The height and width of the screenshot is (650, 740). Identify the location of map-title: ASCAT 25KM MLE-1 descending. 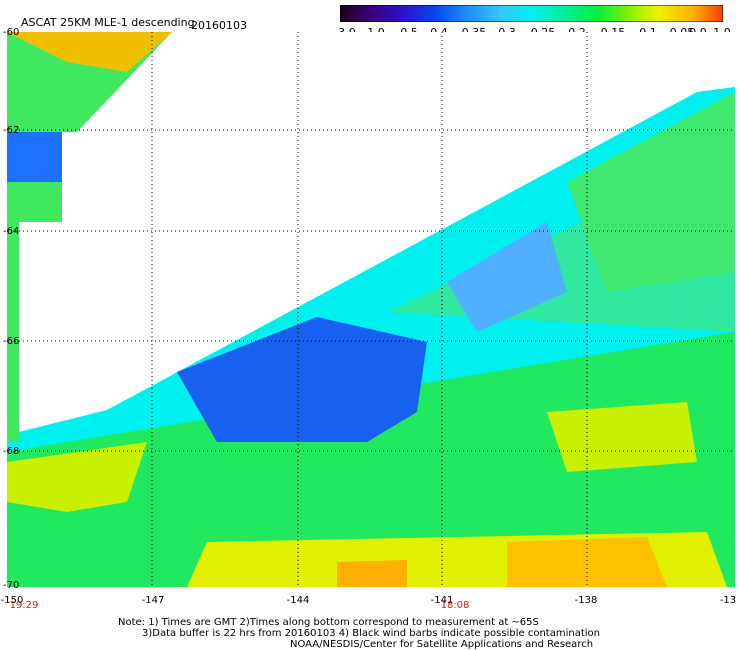
(108, 22).